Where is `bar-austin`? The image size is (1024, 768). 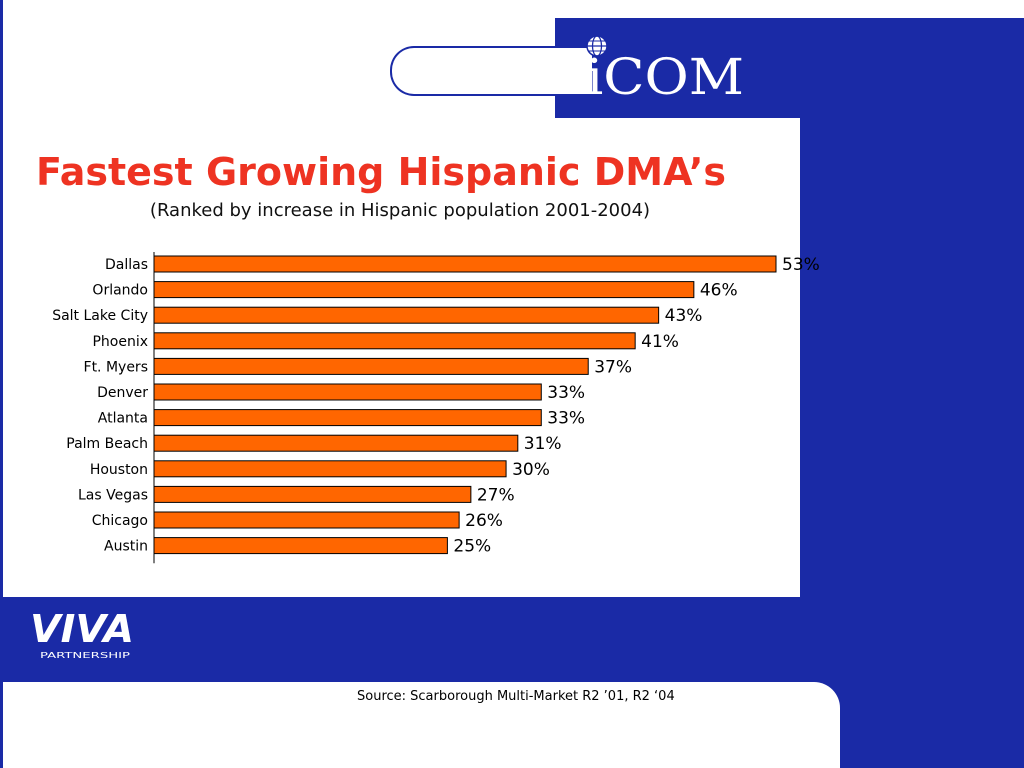
bar-austin is located at coordinates (300, 546).